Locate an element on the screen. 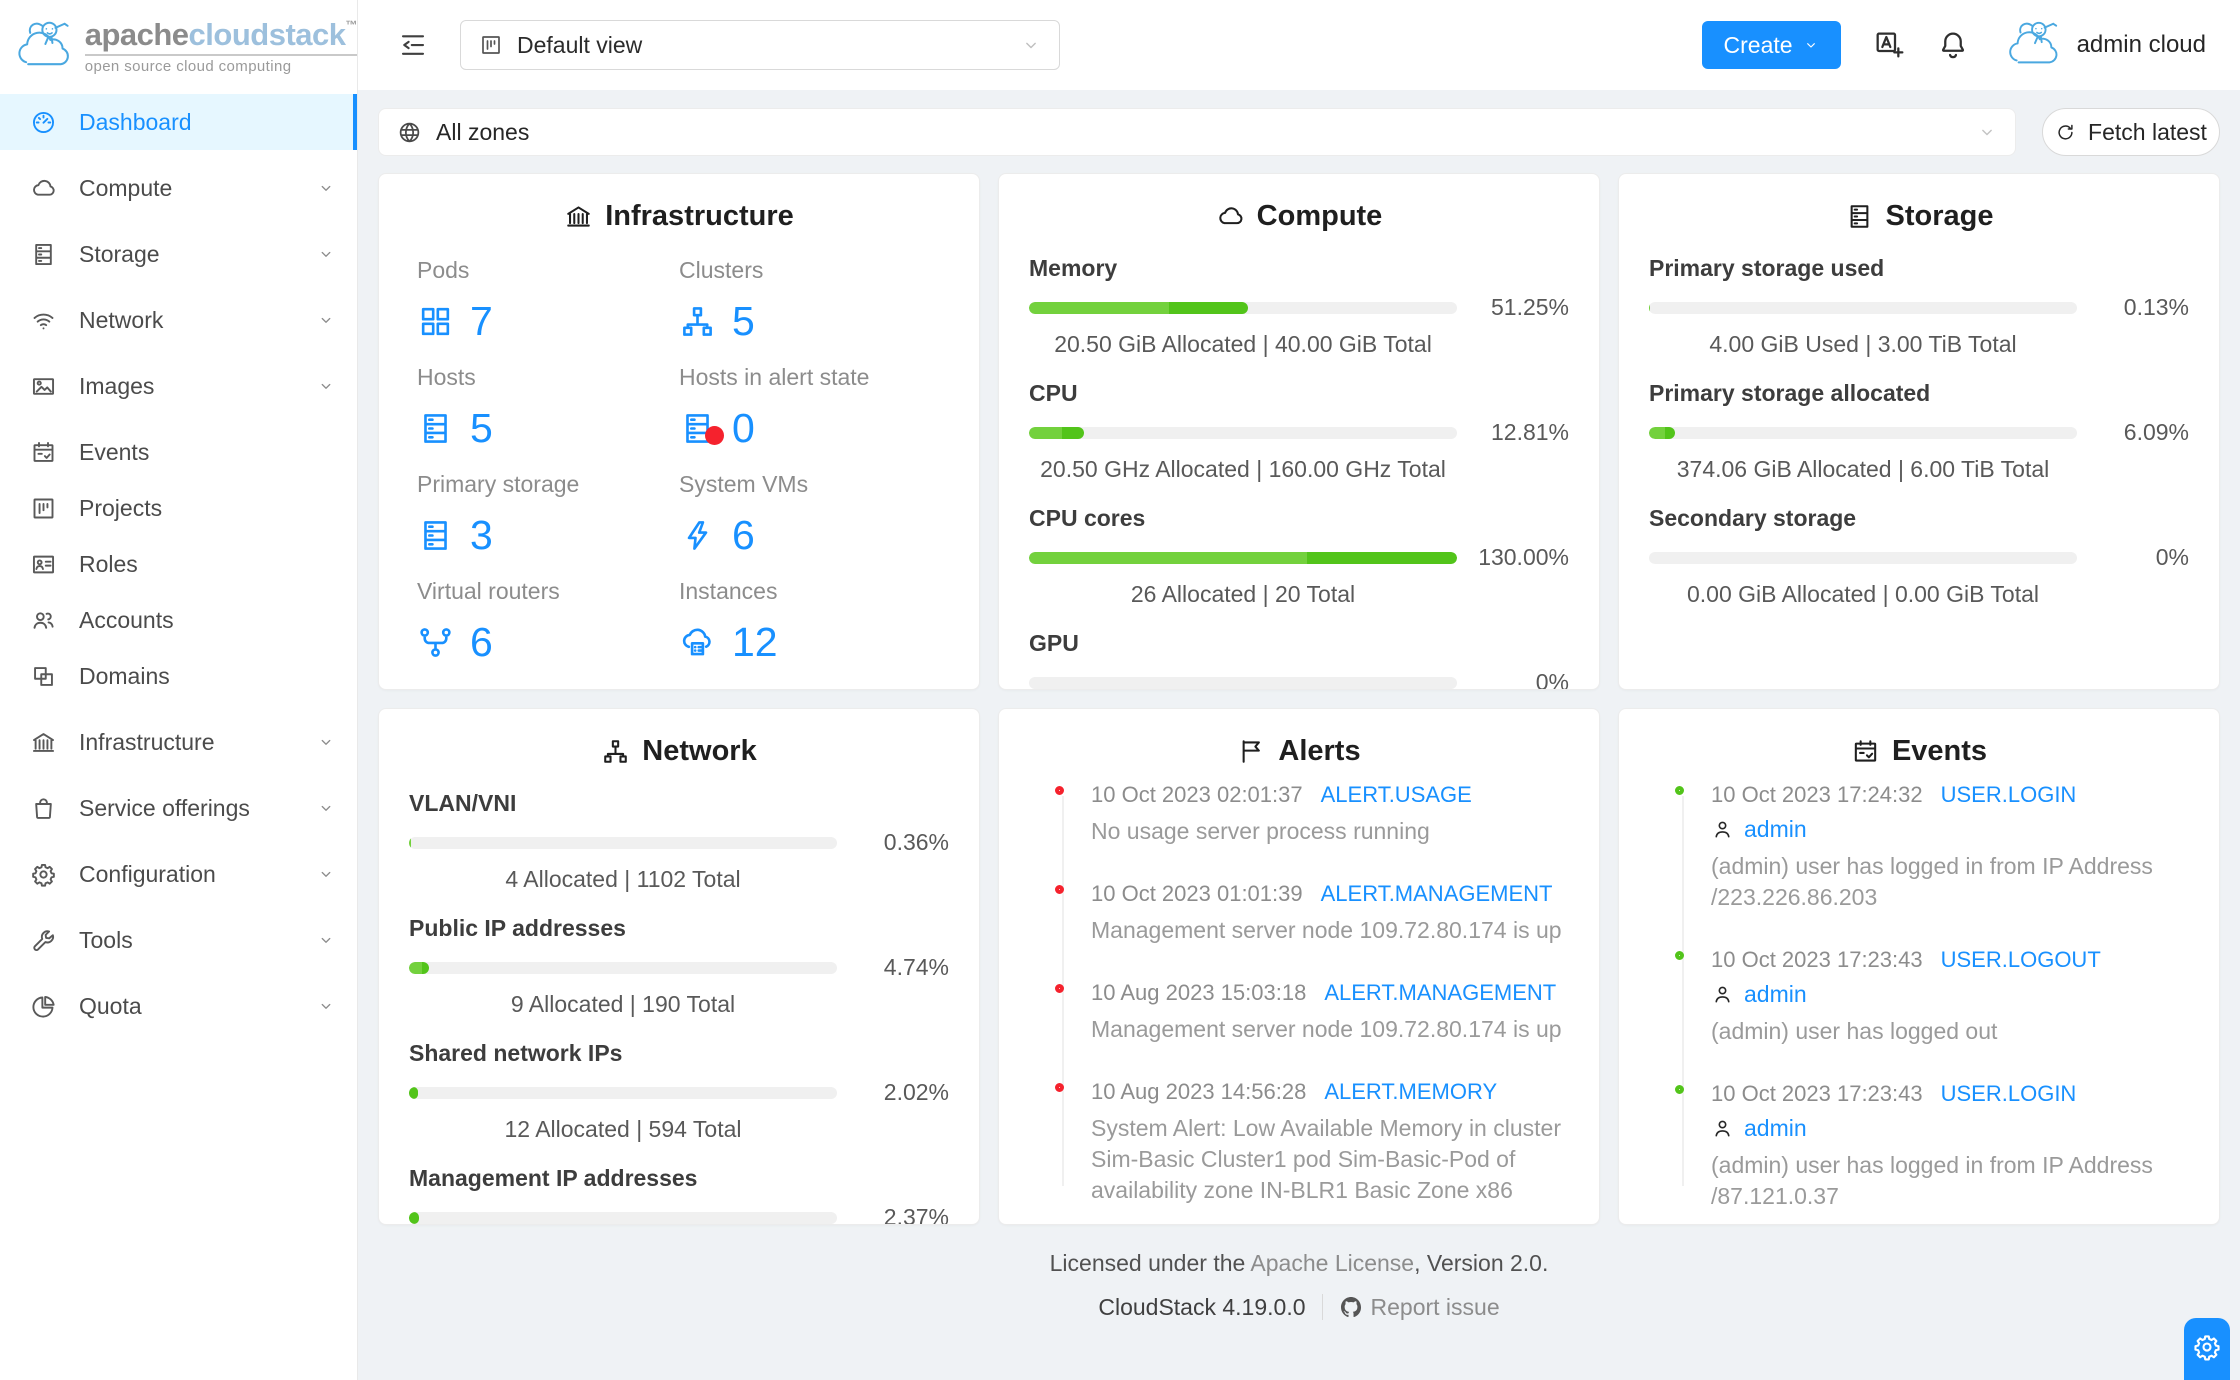  mascot-logo-icon is located at coordinates (44, 46).